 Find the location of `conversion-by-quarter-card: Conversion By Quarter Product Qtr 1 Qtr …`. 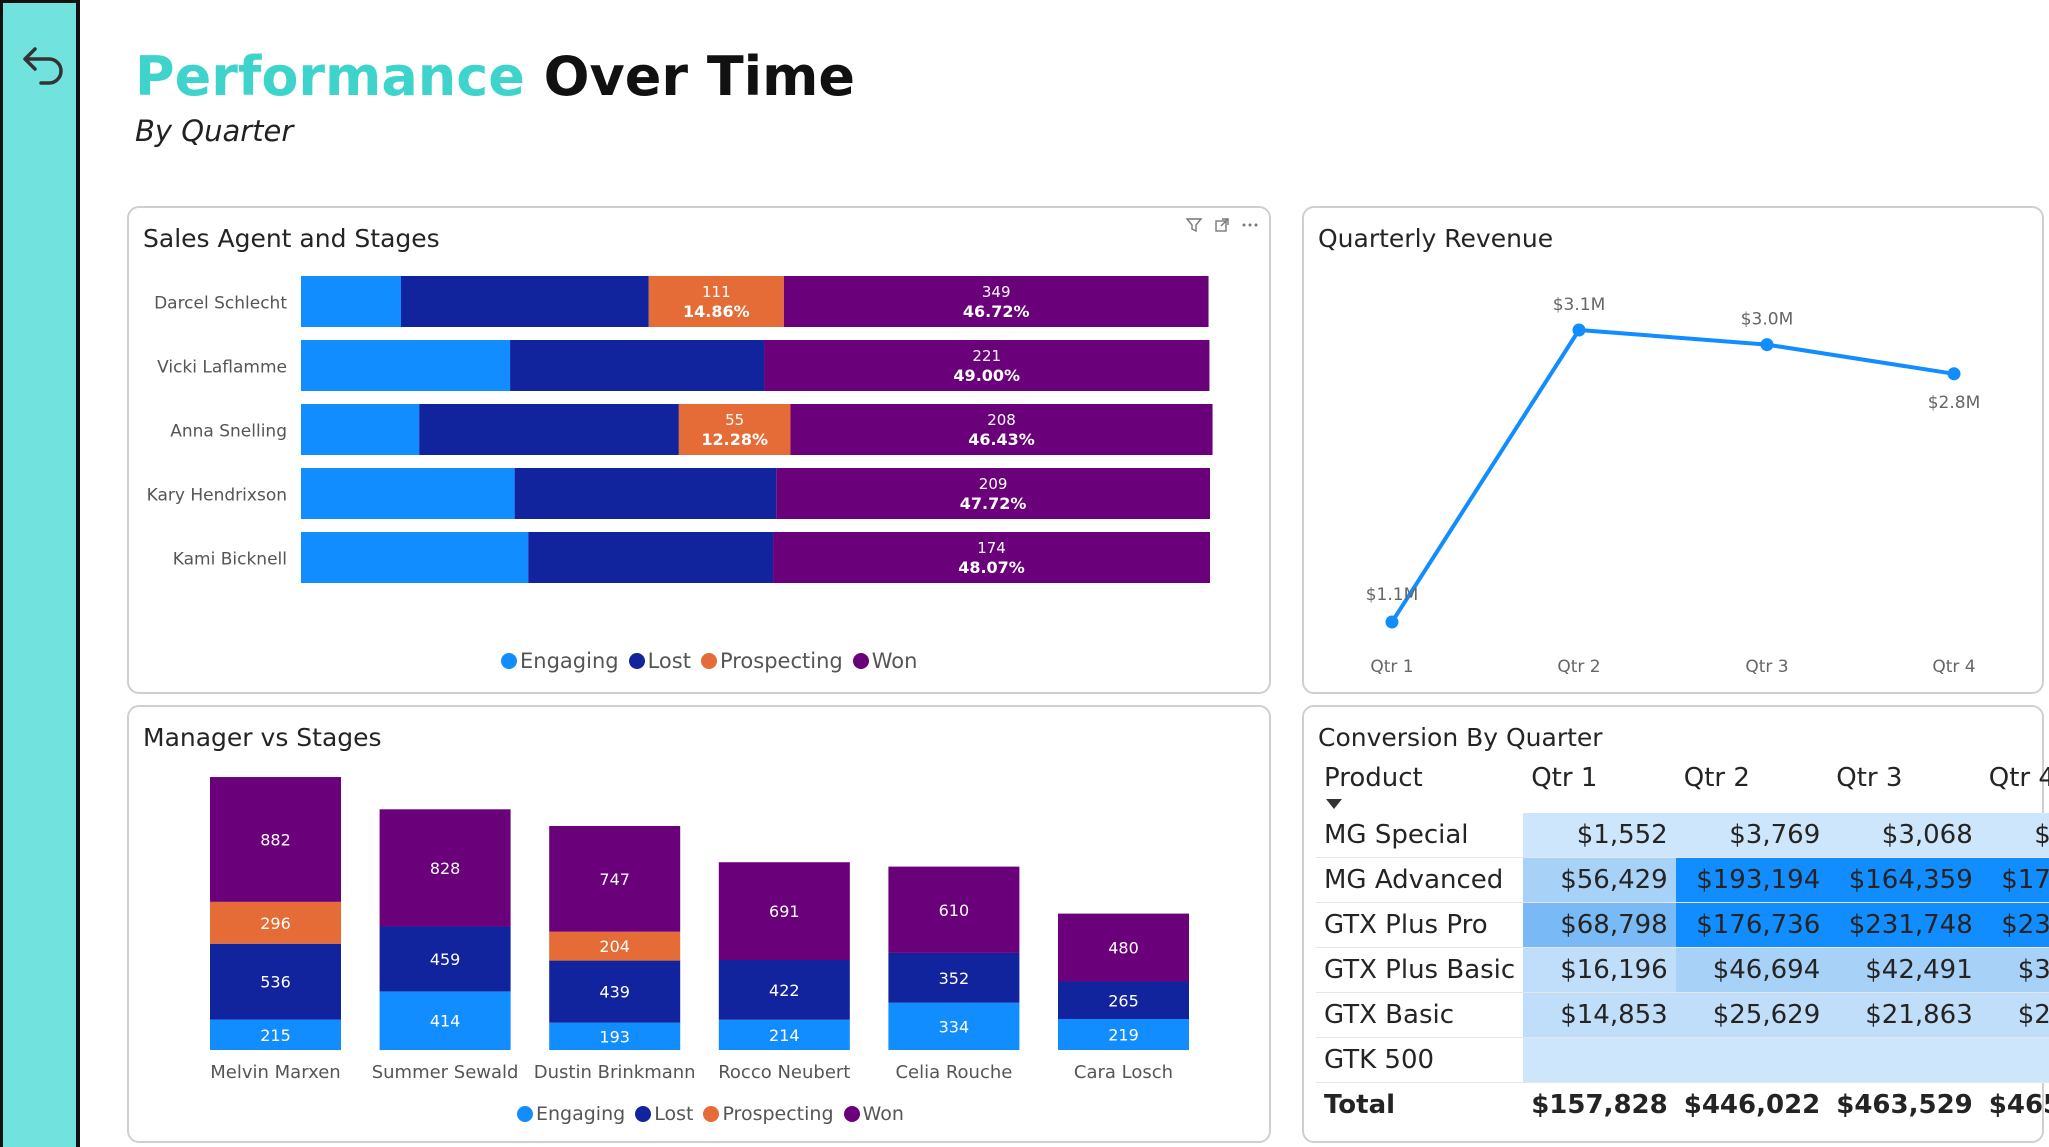

conversion-by-quarter-card: Conversion By Quarter Product Qtr 1 Qtr … is located at coordinates (1675, 924).